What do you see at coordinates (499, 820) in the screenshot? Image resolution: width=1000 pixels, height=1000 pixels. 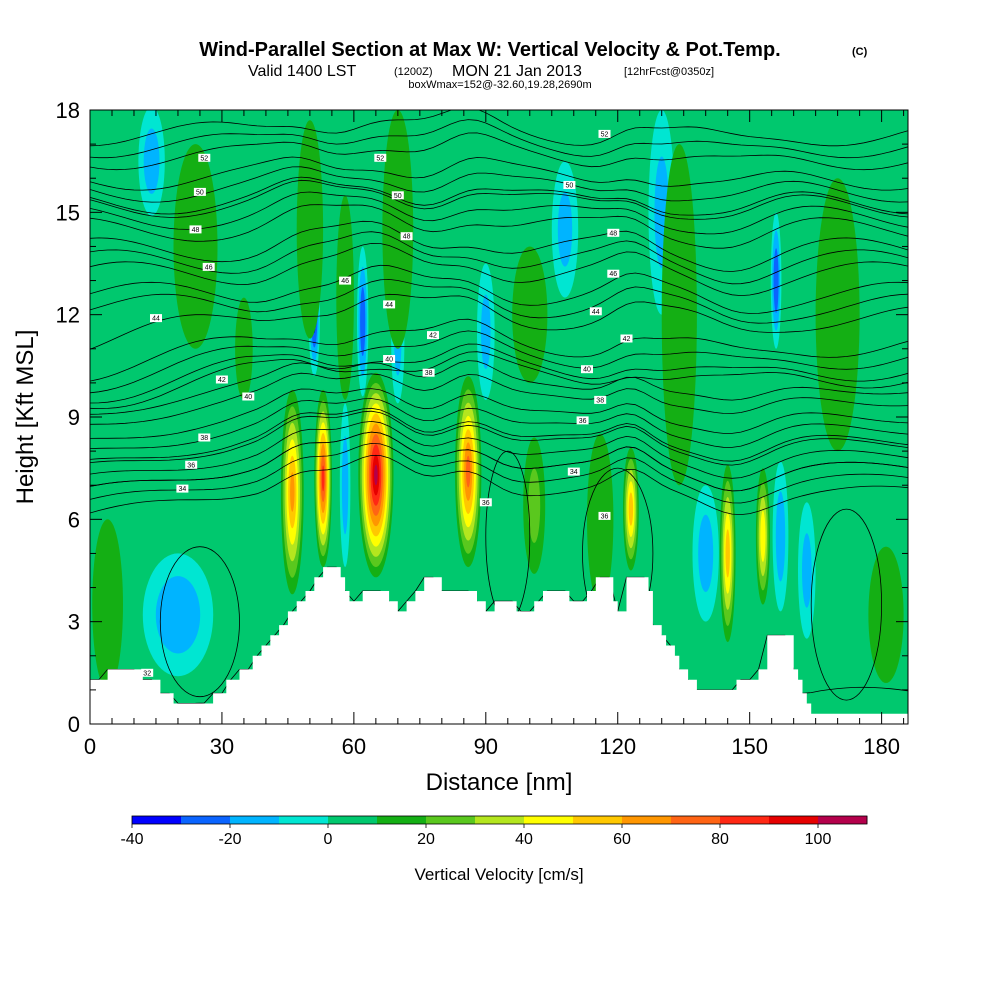 I see `colorbar-frame` at bounding box center [499, 820].